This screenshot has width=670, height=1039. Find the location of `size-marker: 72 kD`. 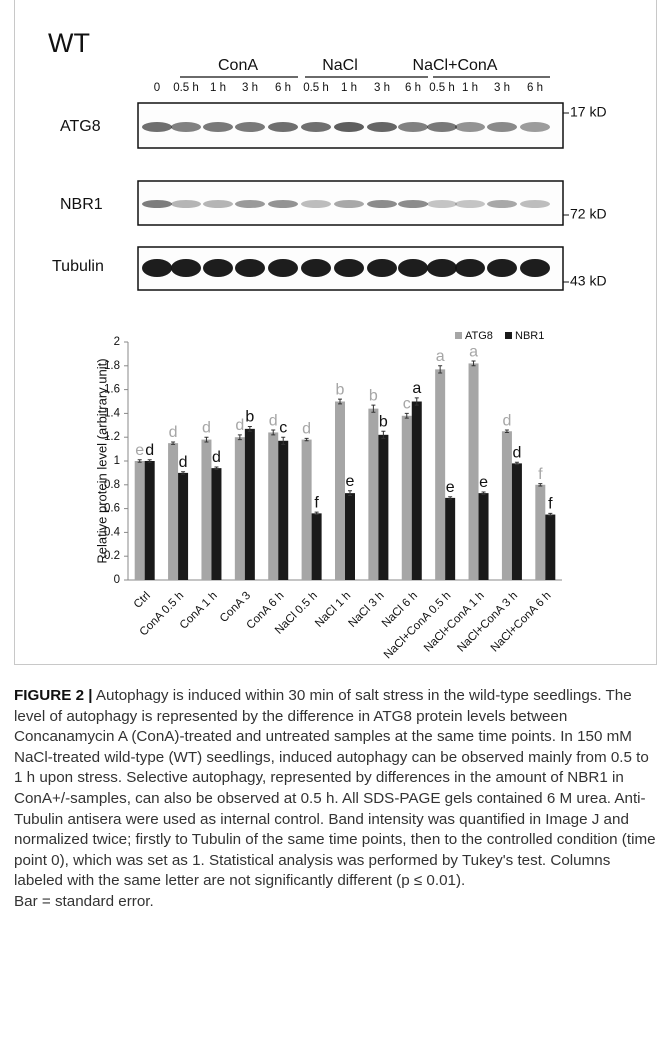

size-marker: 72 kD is located at coordinates (588, 214).